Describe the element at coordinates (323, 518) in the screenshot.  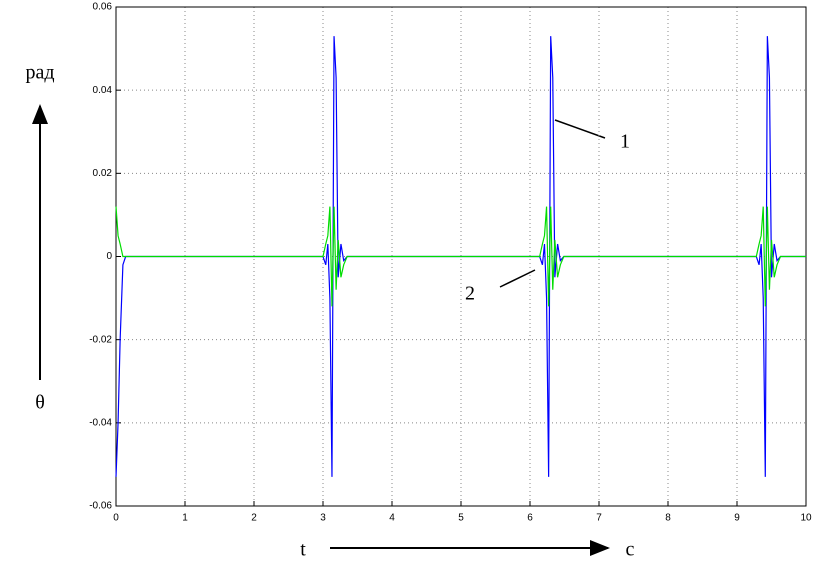
I see `x-tick-label: 3` at that location.